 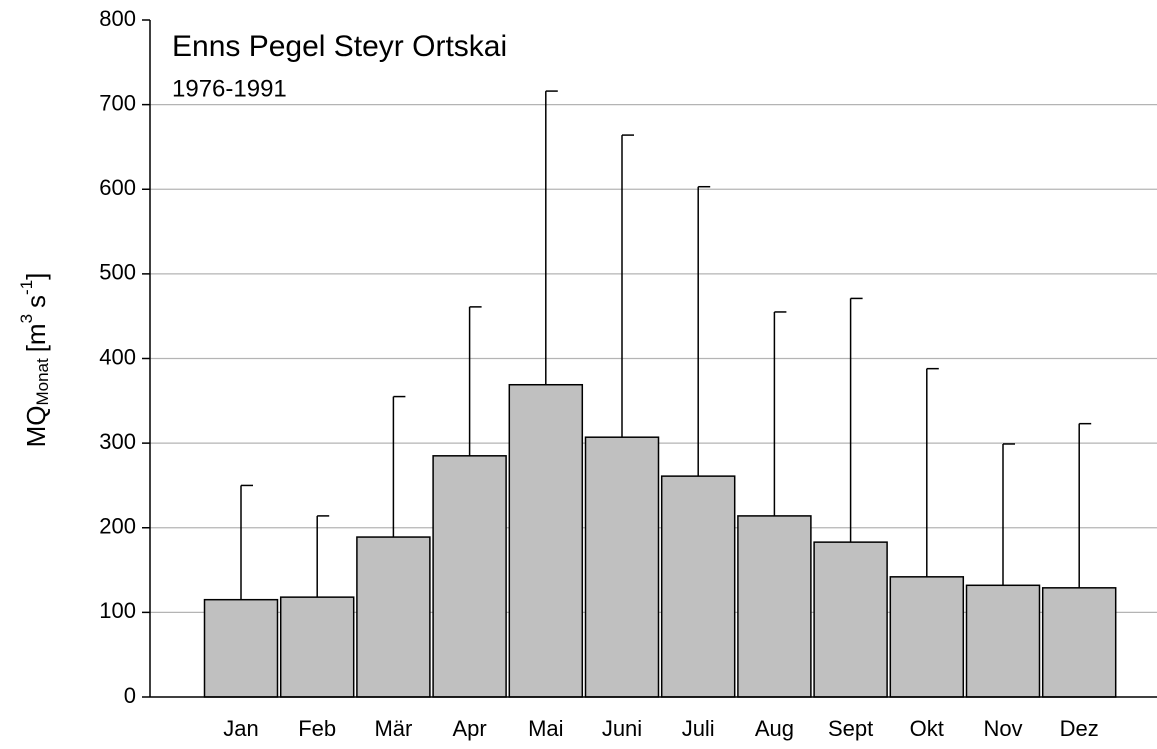 I want to click on x-tick-label: Dez, so click(x=1079, y=728).